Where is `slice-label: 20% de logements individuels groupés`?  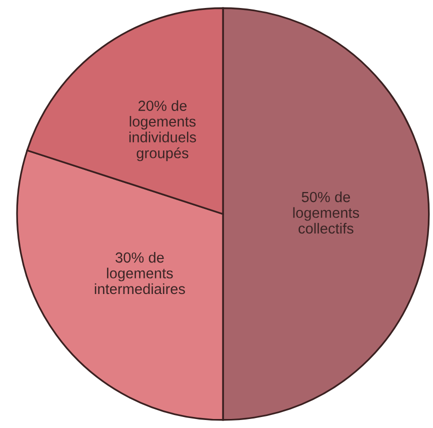
slice-label: 20% de logements individuels groupés is located at coordinates (162, 131).